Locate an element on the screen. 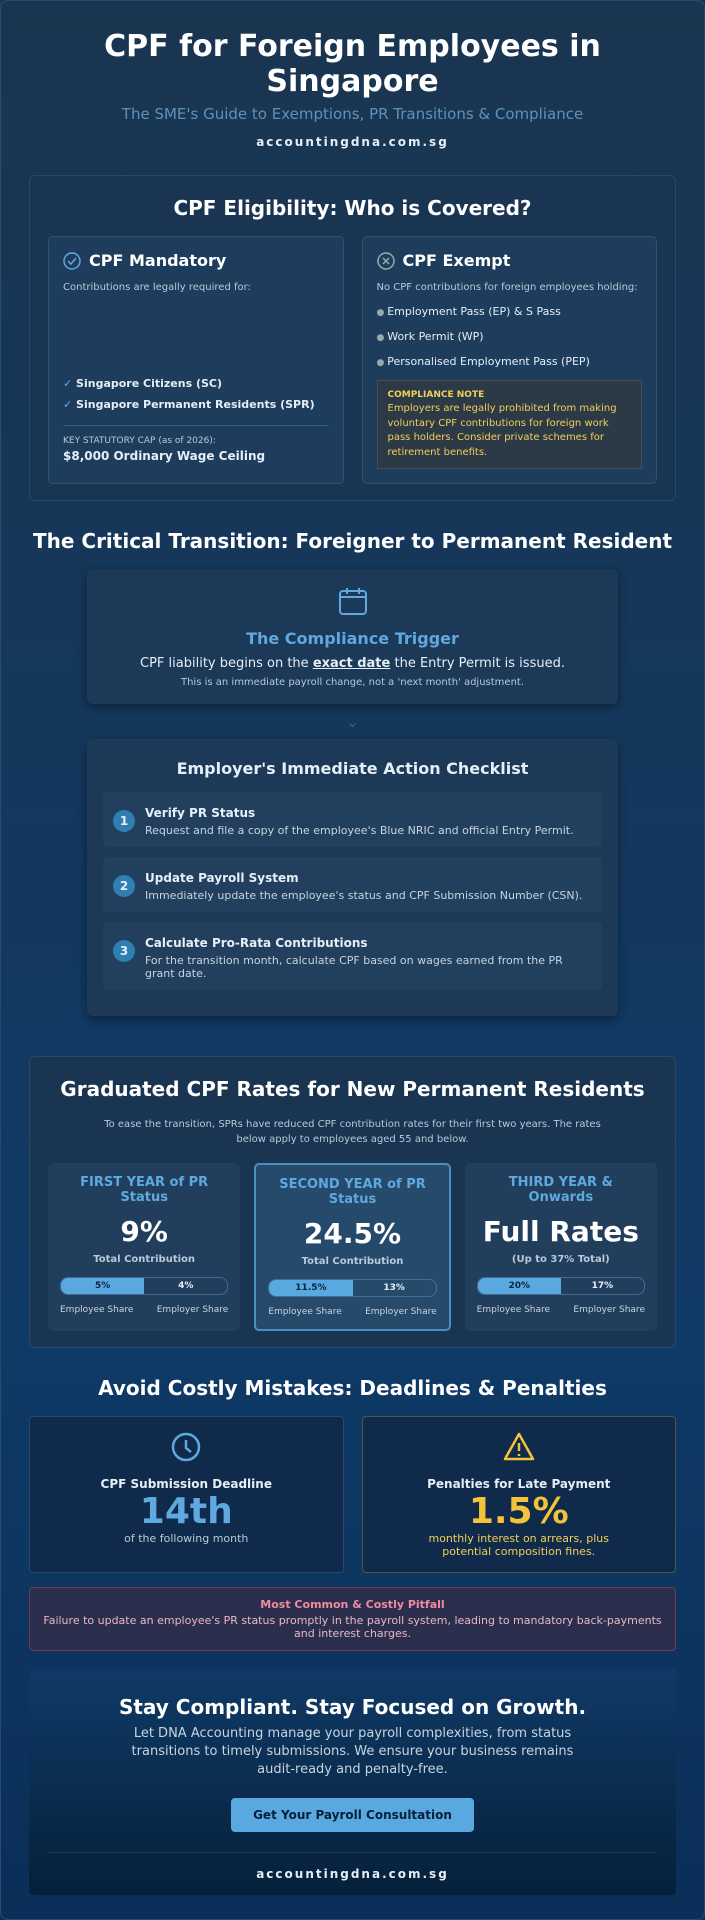 The height and width of the screenshot is (1920, 705). employee-share: 11.5% is located at coordinates (311, 1288).